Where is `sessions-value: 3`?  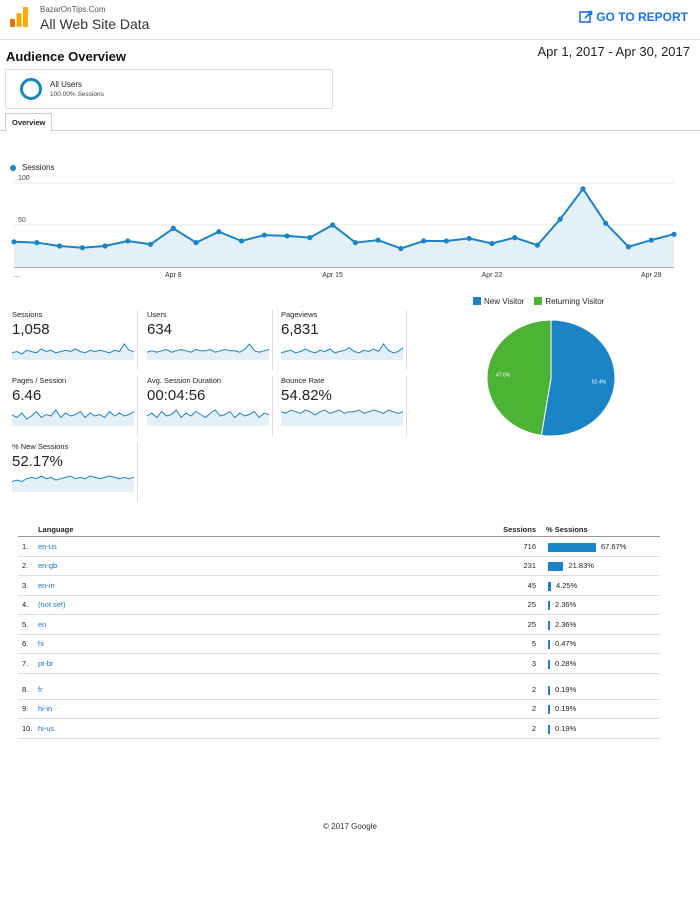 sessions-value: 3 is located at coordinates (533, 663).